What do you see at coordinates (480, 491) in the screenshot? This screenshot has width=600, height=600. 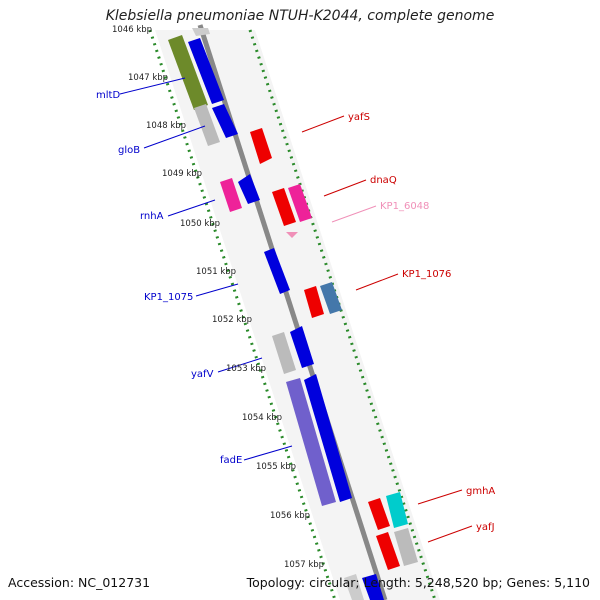 I see `gene-label-gmhA: gmhA` at bounding box center [480, 491].